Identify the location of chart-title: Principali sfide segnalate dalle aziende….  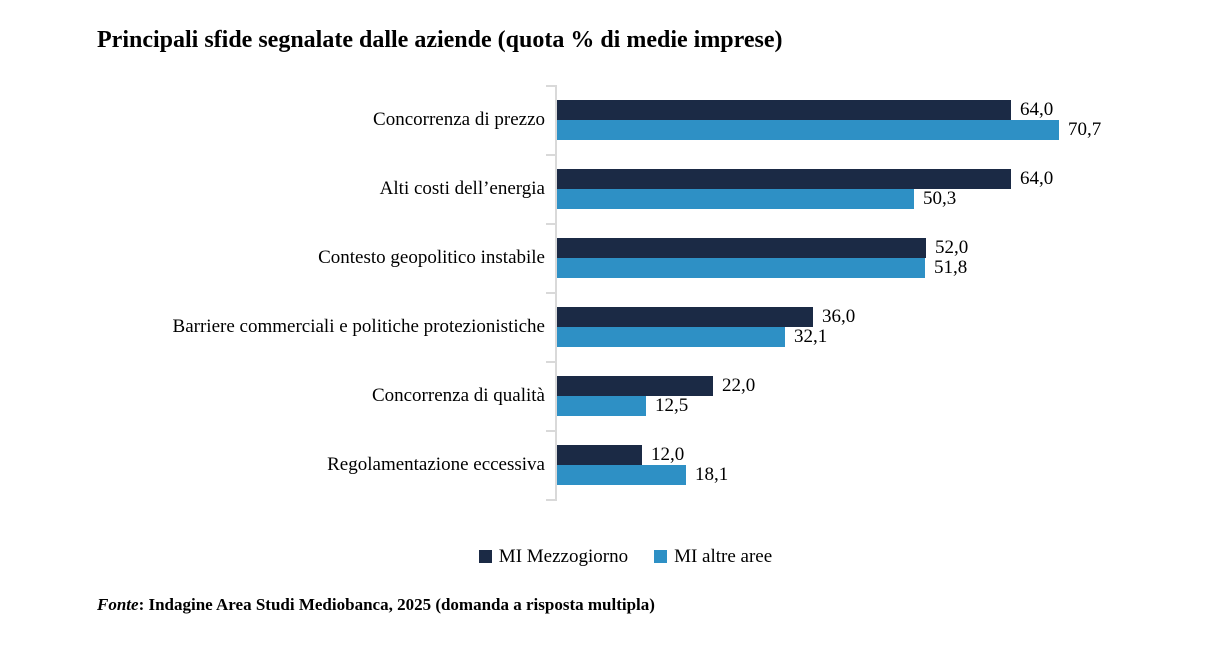
(440, 40).